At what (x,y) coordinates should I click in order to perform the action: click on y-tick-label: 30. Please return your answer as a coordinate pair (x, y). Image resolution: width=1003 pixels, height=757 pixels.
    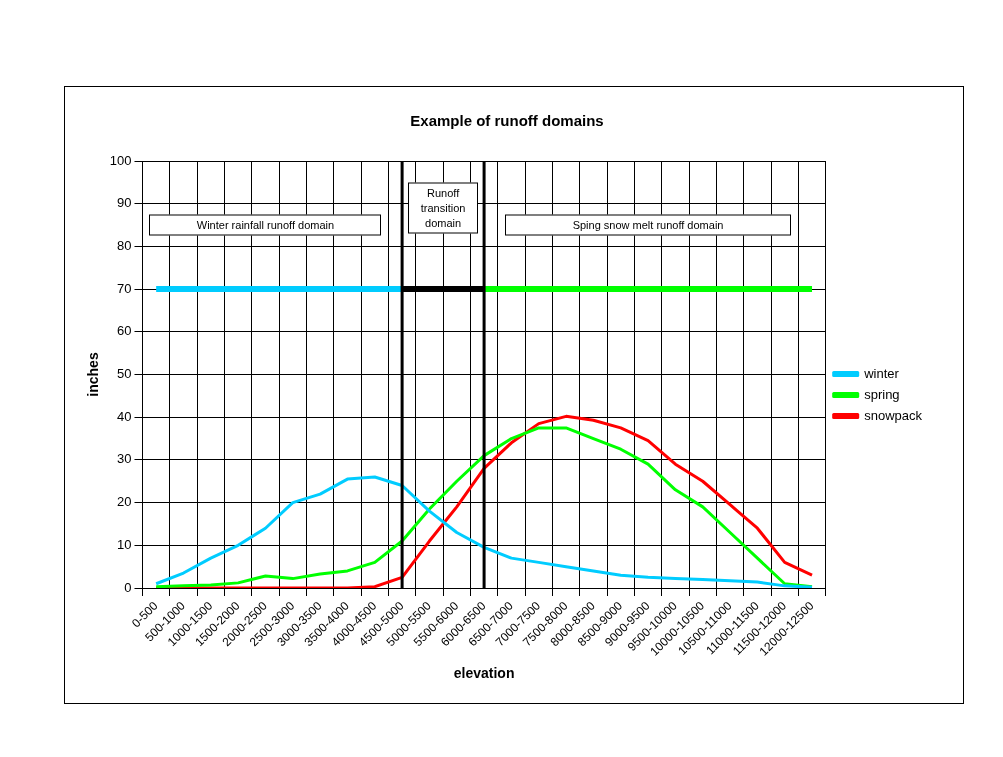
    Looking at the image, I should click on (124, 459).